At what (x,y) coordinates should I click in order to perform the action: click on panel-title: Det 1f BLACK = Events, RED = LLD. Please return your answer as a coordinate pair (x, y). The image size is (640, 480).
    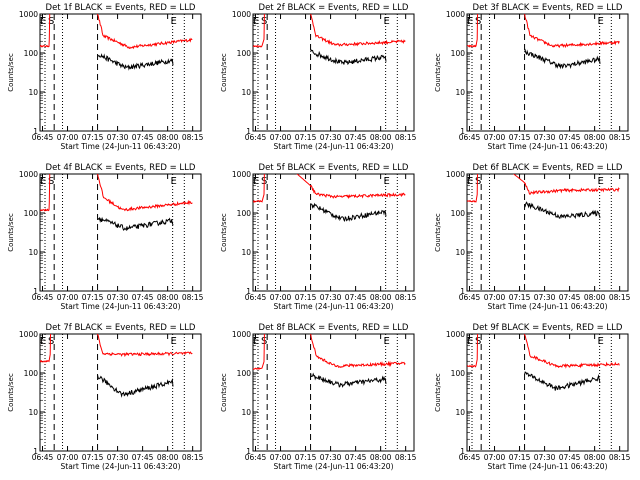
    Looking at the image, I should click on (121, 8).